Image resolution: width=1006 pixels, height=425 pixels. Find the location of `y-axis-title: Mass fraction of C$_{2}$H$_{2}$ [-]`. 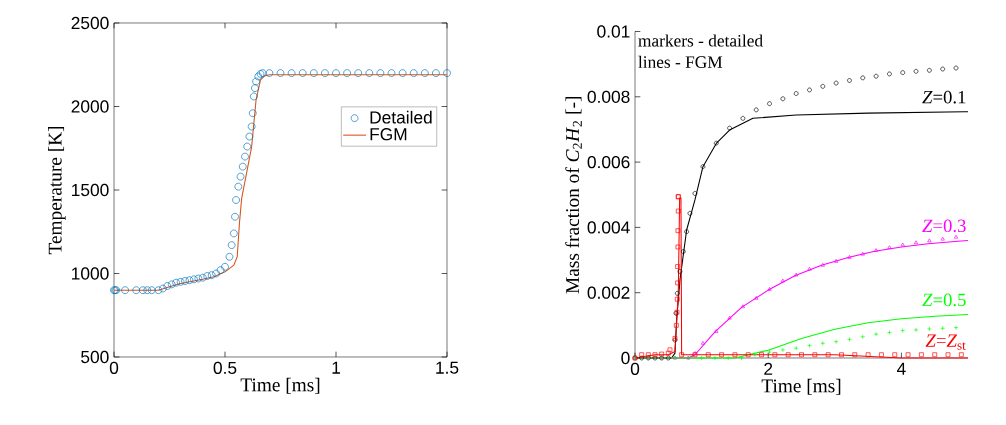

y-axis-title: Mass fraction of C$_{2}$H$_{2}$ [-] is located at coordinates (573, 195).